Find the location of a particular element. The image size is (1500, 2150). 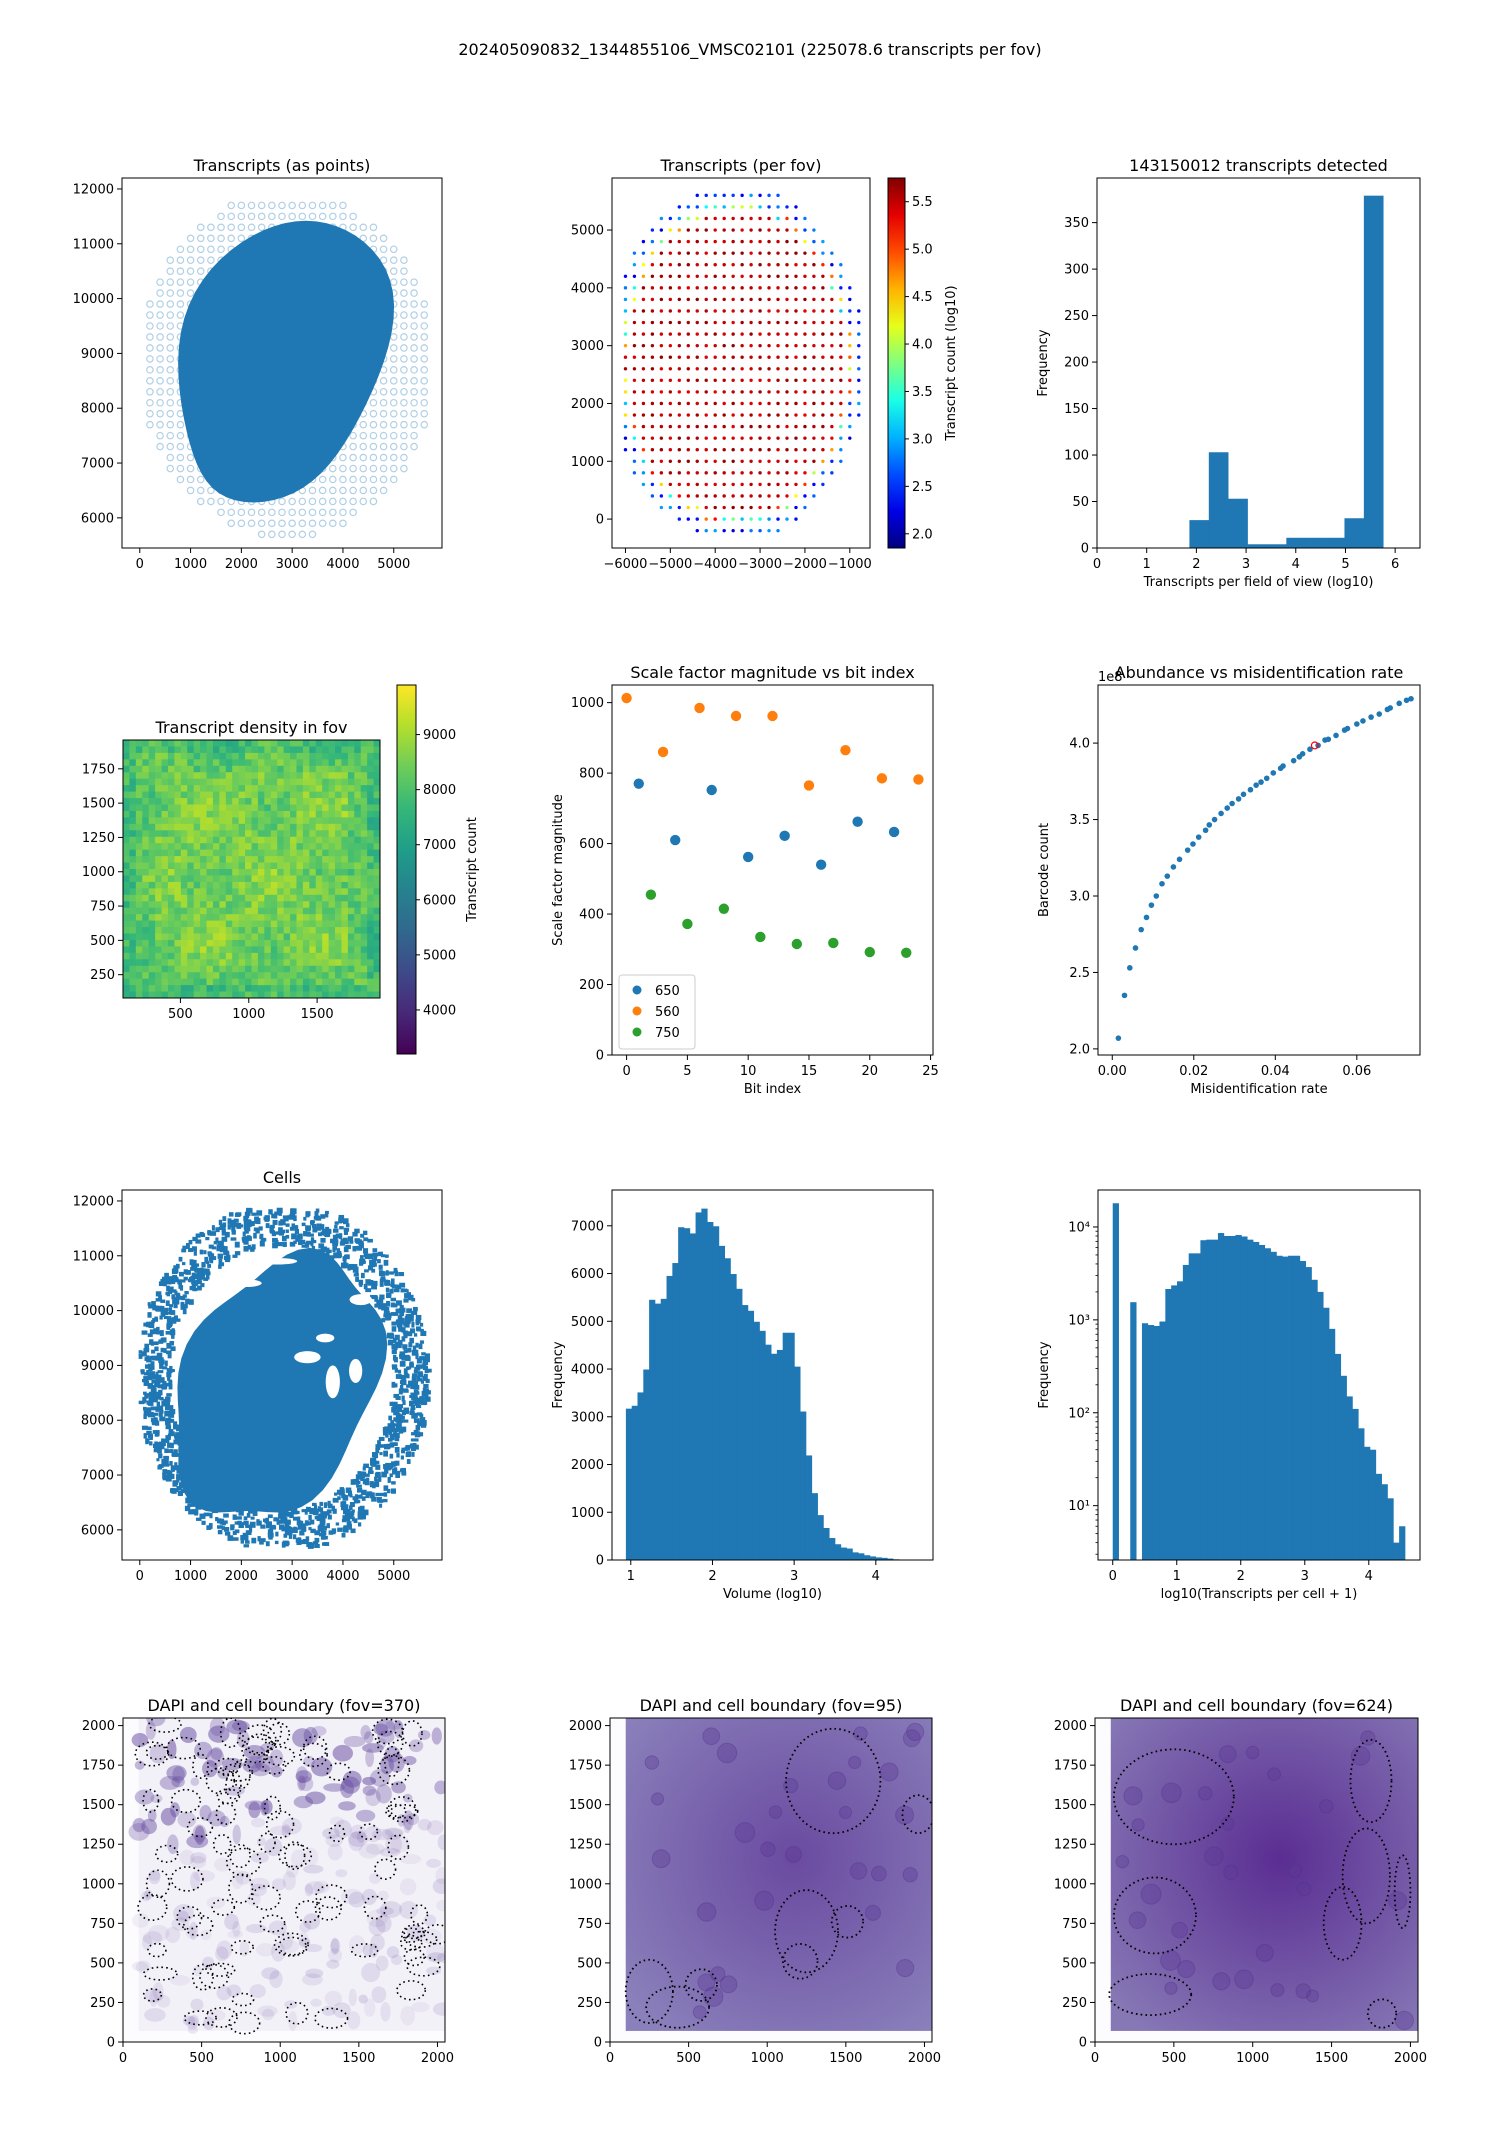

offset-text: 1e8 is located at coordinates (1110, 677).